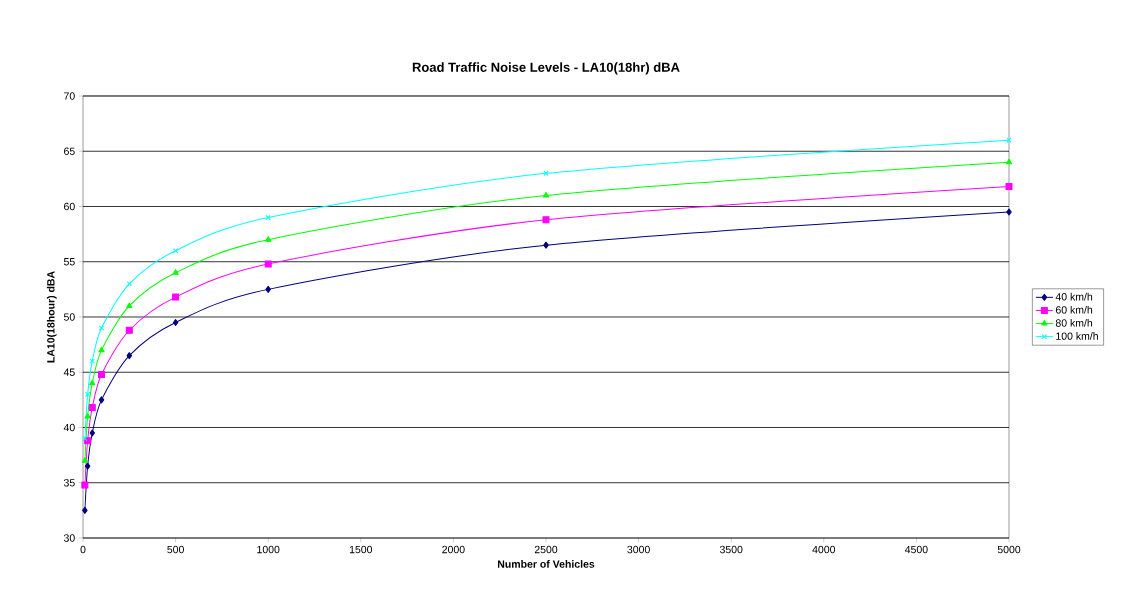  I want to click on x-tick-label: 3500, so click(731, 549).